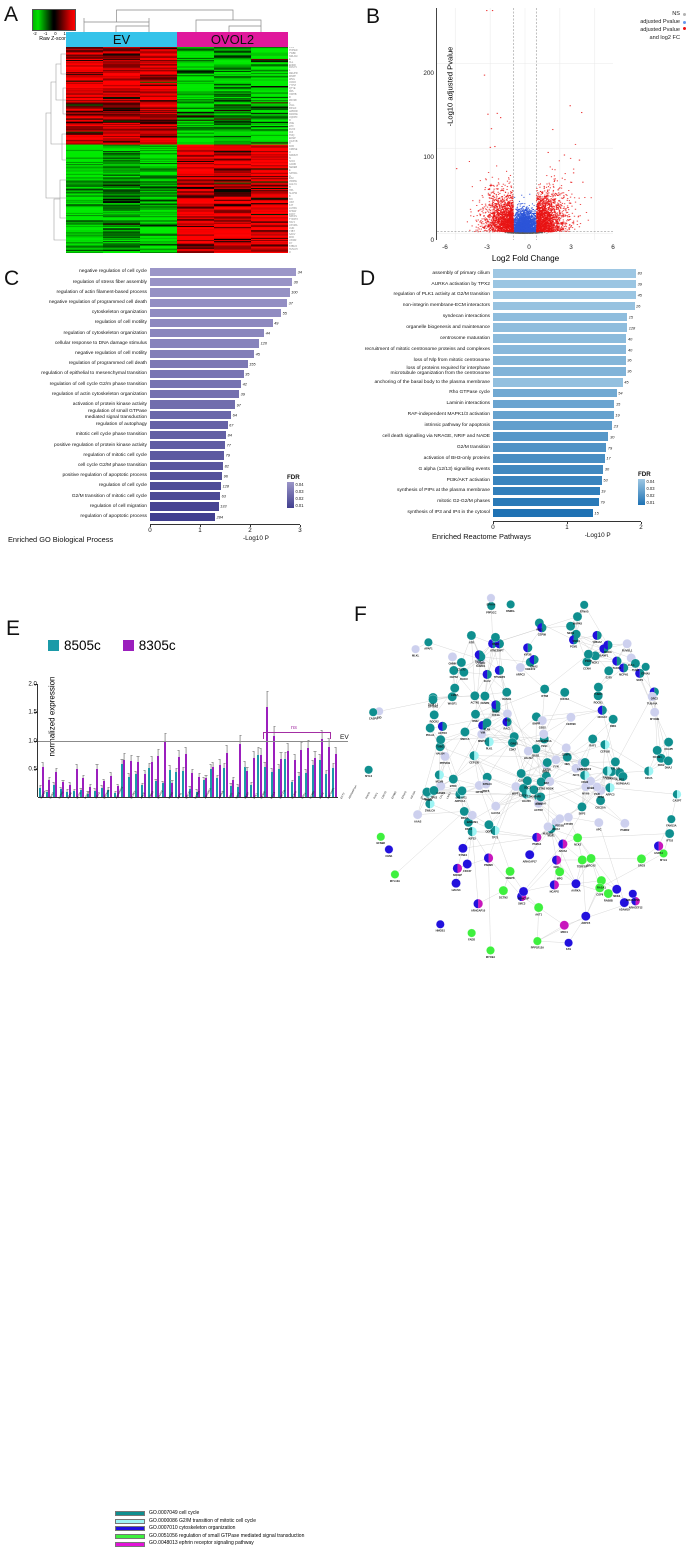 This screenshot has width=693, height=1548. Describe the element at coordinates (188, 435) in the screenshot. I see `bar: 84` at that location.